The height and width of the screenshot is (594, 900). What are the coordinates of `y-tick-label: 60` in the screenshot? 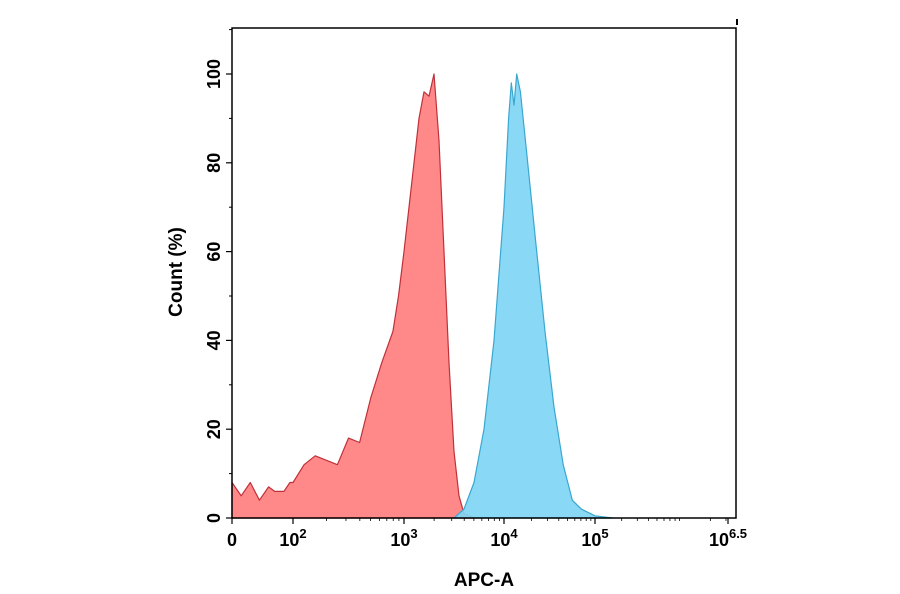 It's located at (214, 252).